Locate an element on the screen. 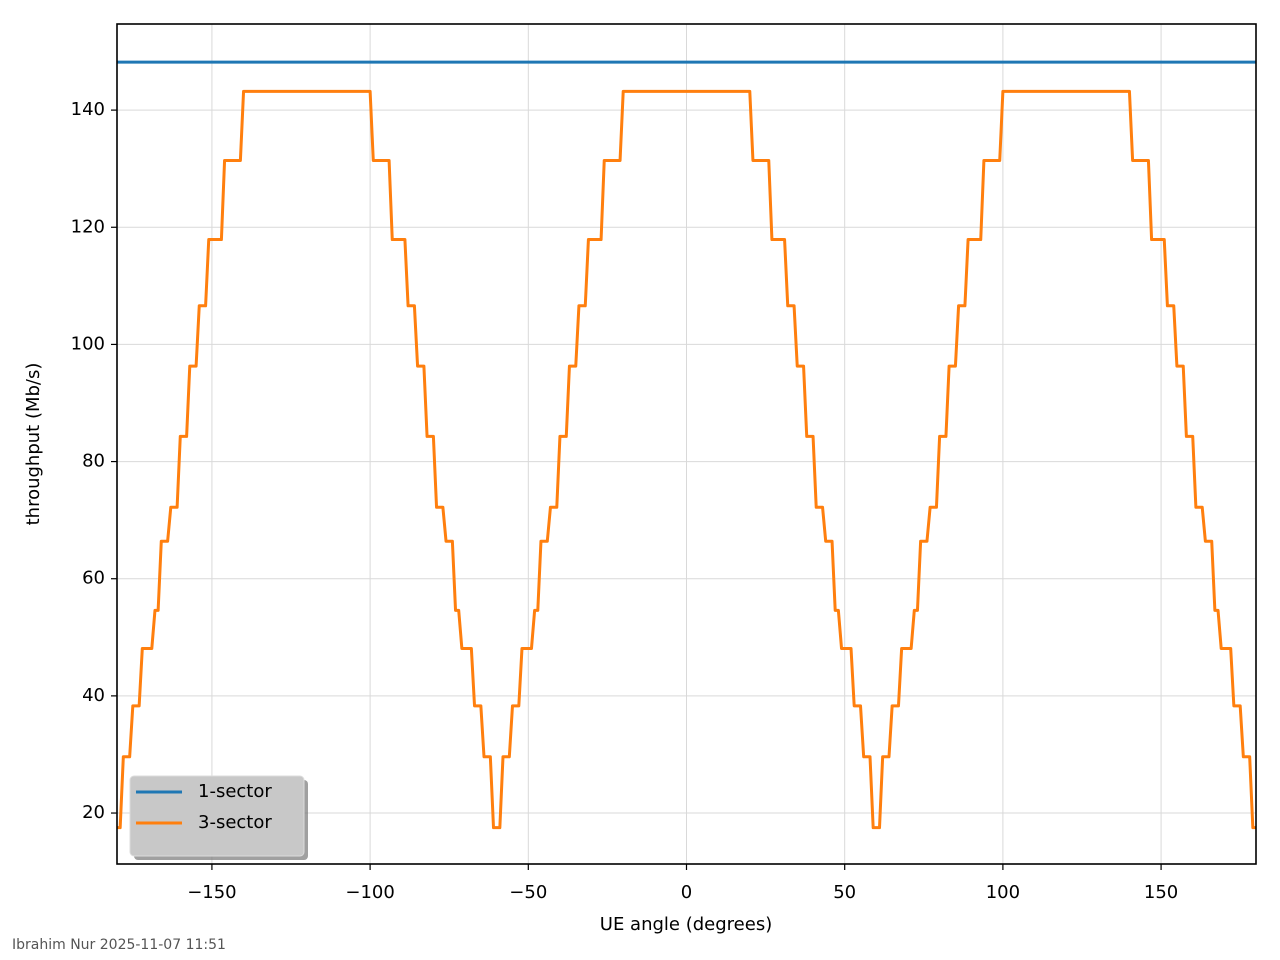 The height and width of the screenshot is (960, 1280). x-tick-label: −50 is located at coordinates (528, 892).